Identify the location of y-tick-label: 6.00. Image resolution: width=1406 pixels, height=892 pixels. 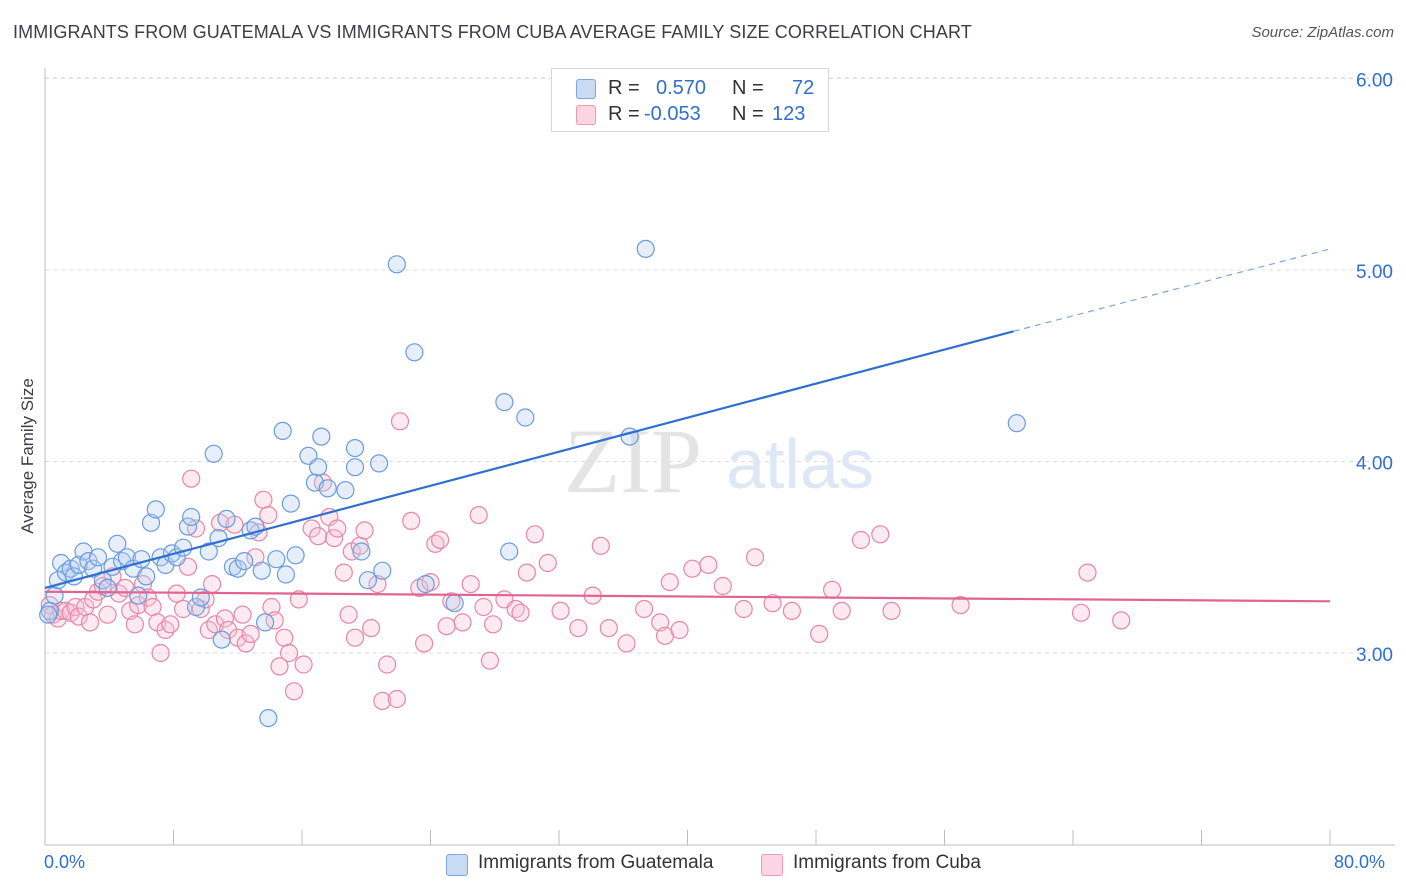
(1374, 81).